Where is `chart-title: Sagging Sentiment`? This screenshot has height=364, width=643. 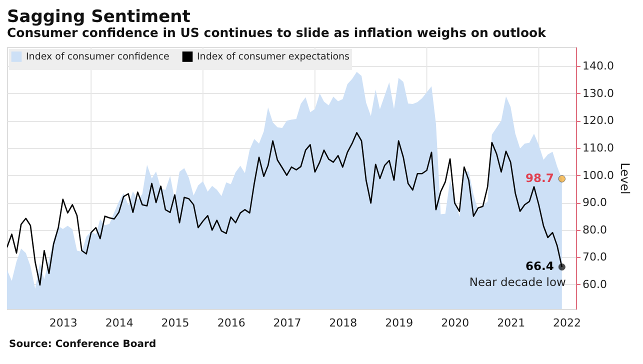
chart-title: Sagging Sentiment is located at coordinates (98, 17).